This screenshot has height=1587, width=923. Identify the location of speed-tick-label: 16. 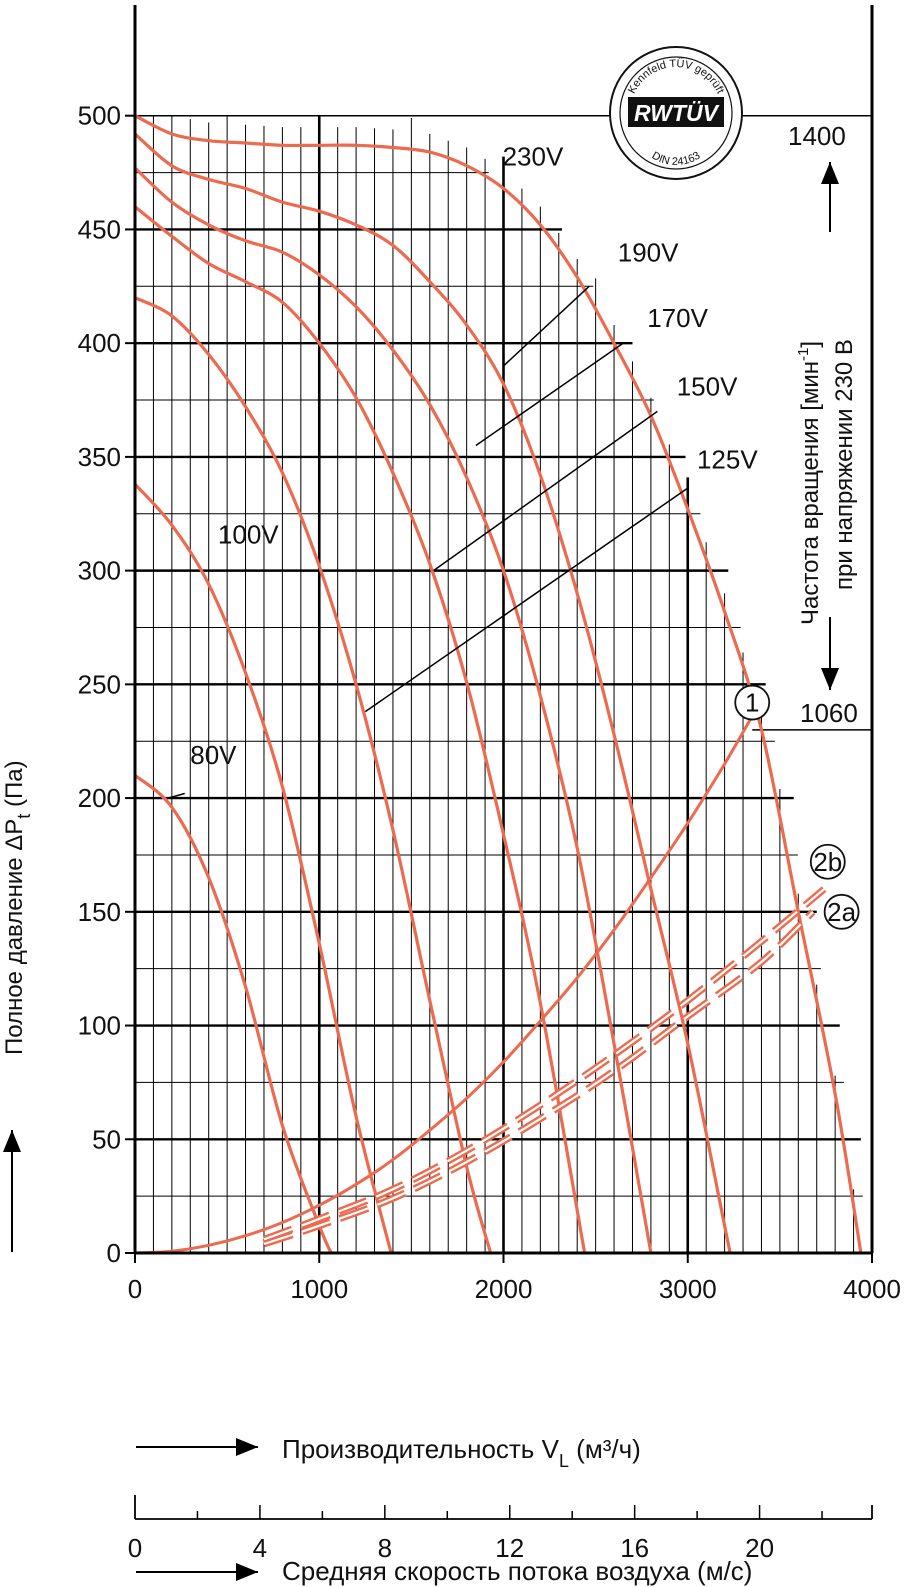
(634, 1548).